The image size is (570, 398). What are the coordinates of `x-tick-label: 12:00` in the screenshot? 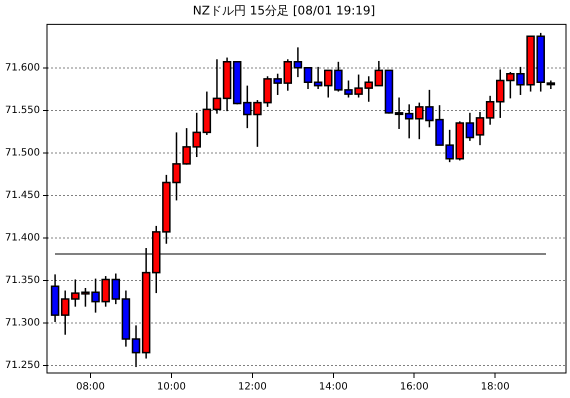 It's located at (252, 387).